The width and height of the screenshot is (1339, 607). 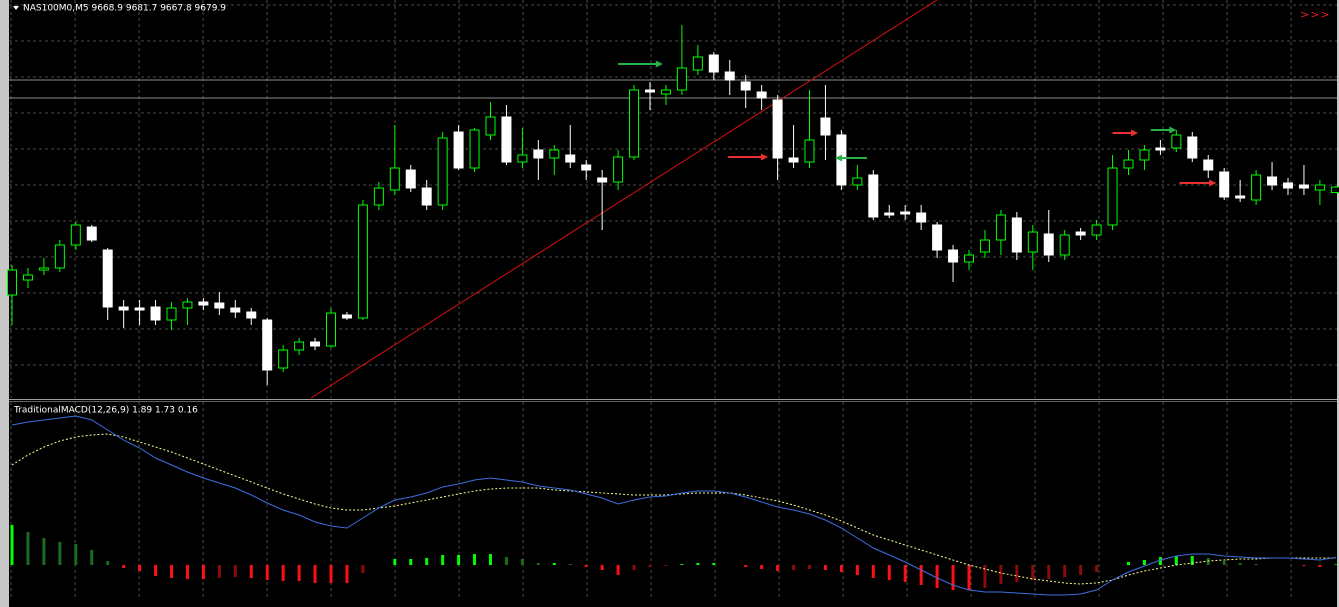 What do you see at coordinates (16, 8) in the screenshot?
I see `menu-triangle` at bounding box center [16, 8].